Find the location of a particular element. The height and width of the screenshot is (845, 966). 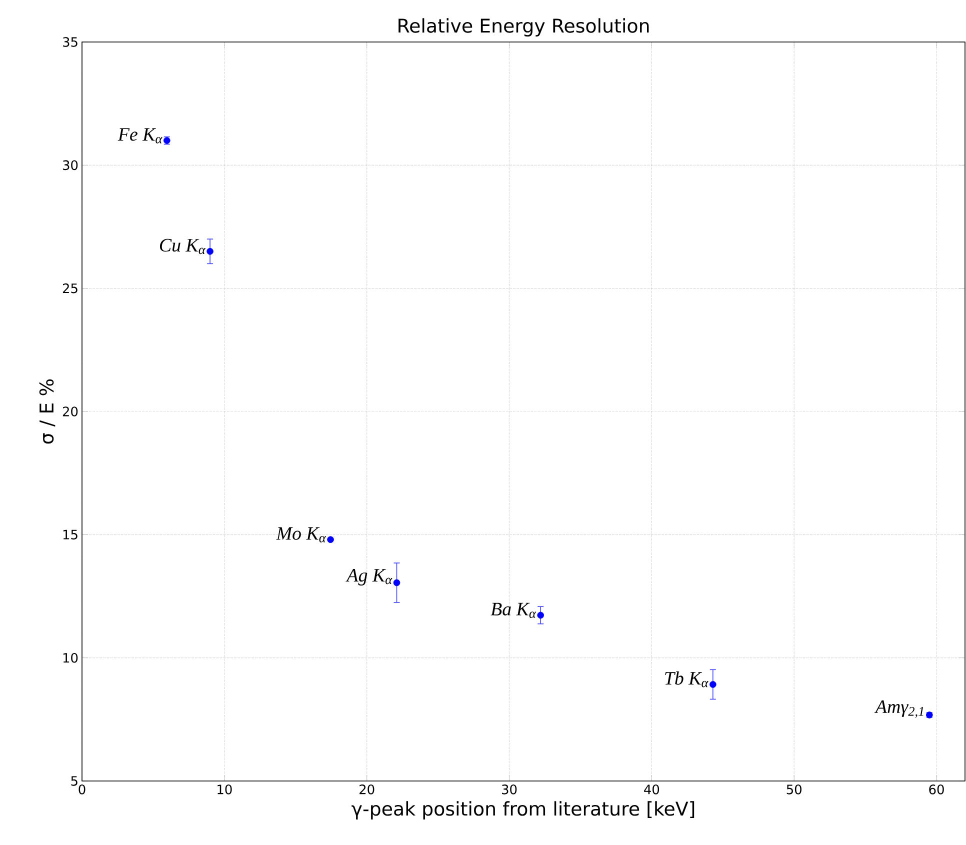

y-tick-label: 10 is located at coordinates (70, 657).